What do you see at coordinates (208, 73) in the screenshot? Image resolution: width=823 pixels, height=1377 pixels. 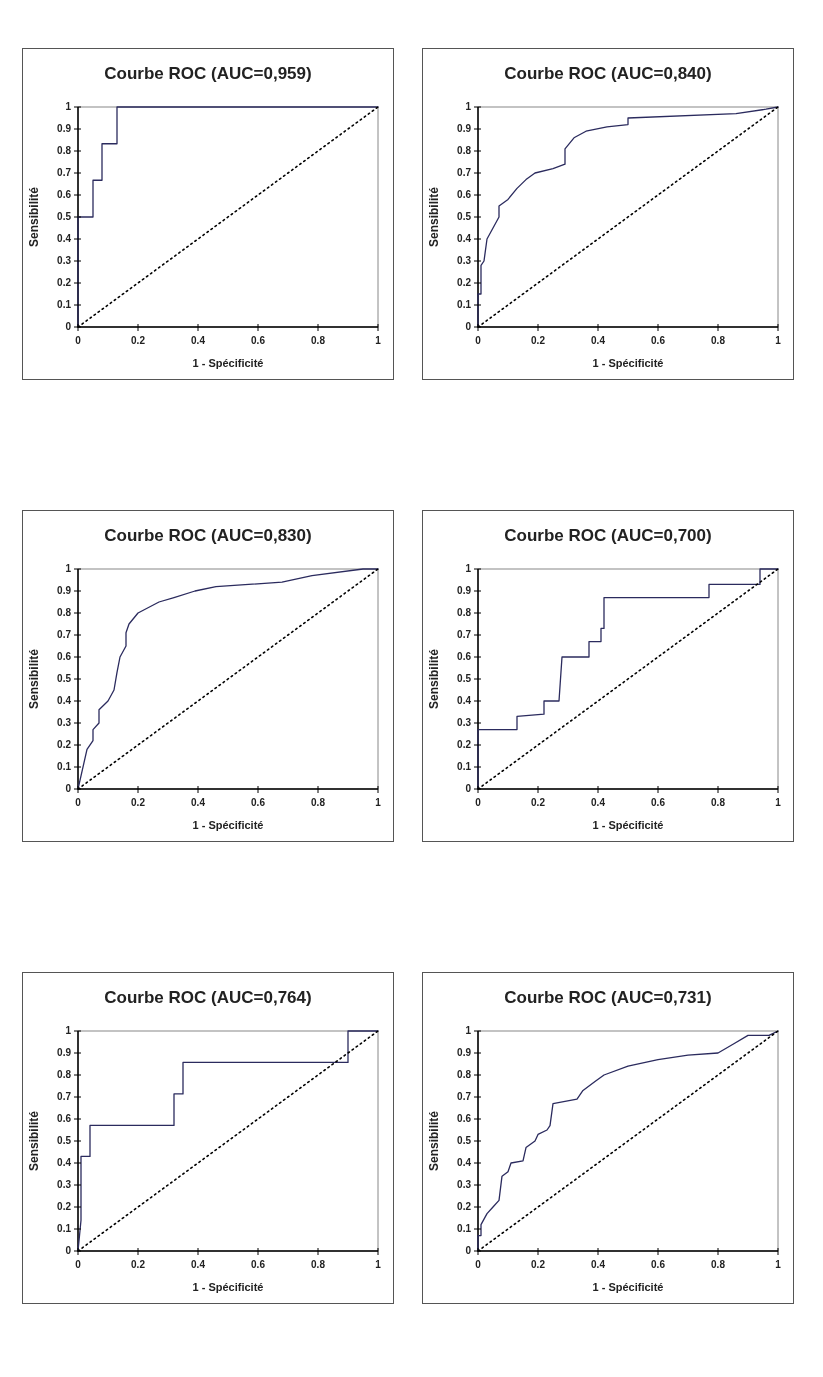 I see `chart-title: Courbe ROC (AUC=0,959)` at bounding box center [208, 73].